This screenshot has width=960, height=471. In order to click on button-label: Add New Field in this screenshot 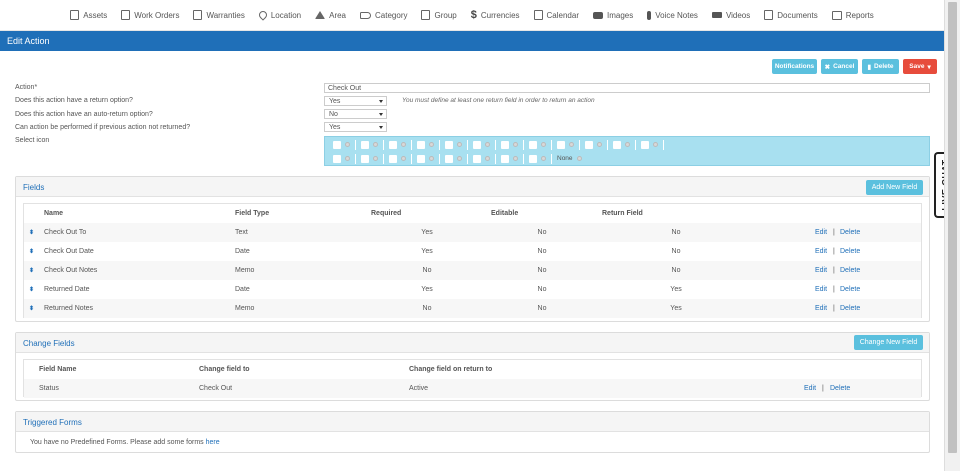, I will do `click(894, 187)`.